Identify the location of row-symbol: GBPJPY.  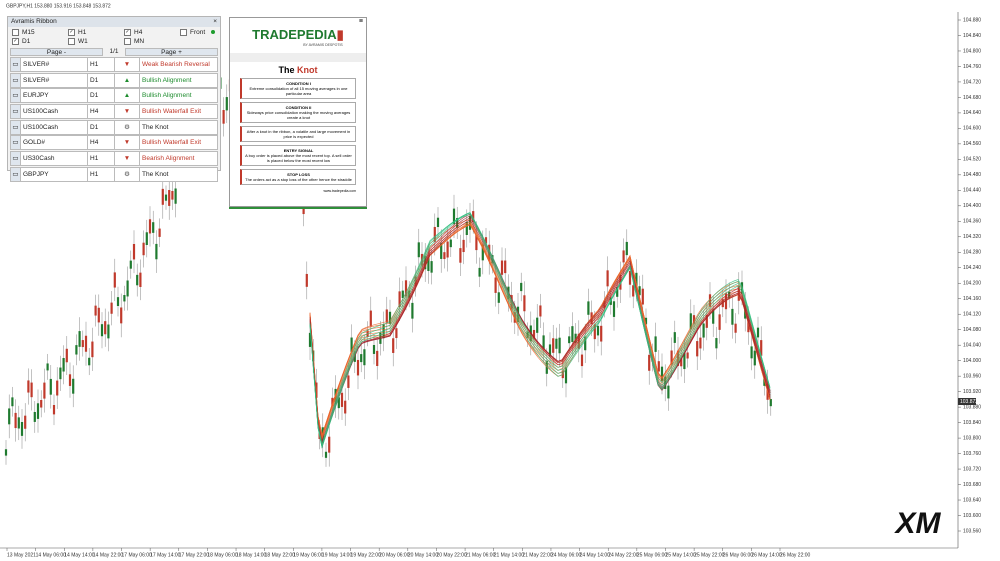
(54, 174).